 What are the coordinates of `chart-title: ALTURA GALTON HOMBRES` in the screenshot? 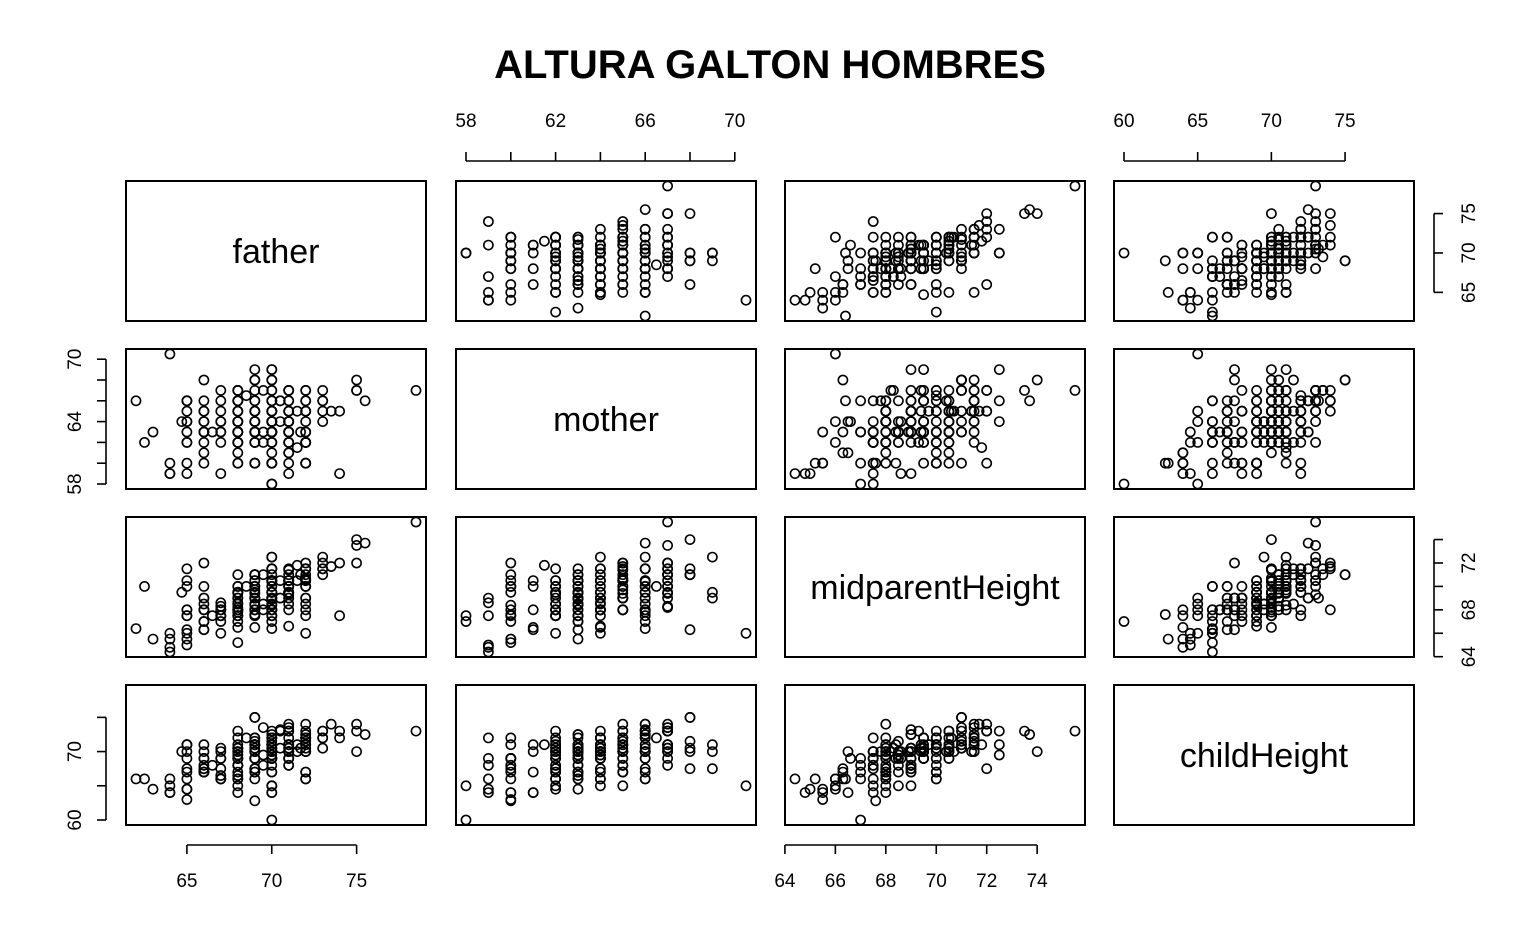 It's located at (770, 65).